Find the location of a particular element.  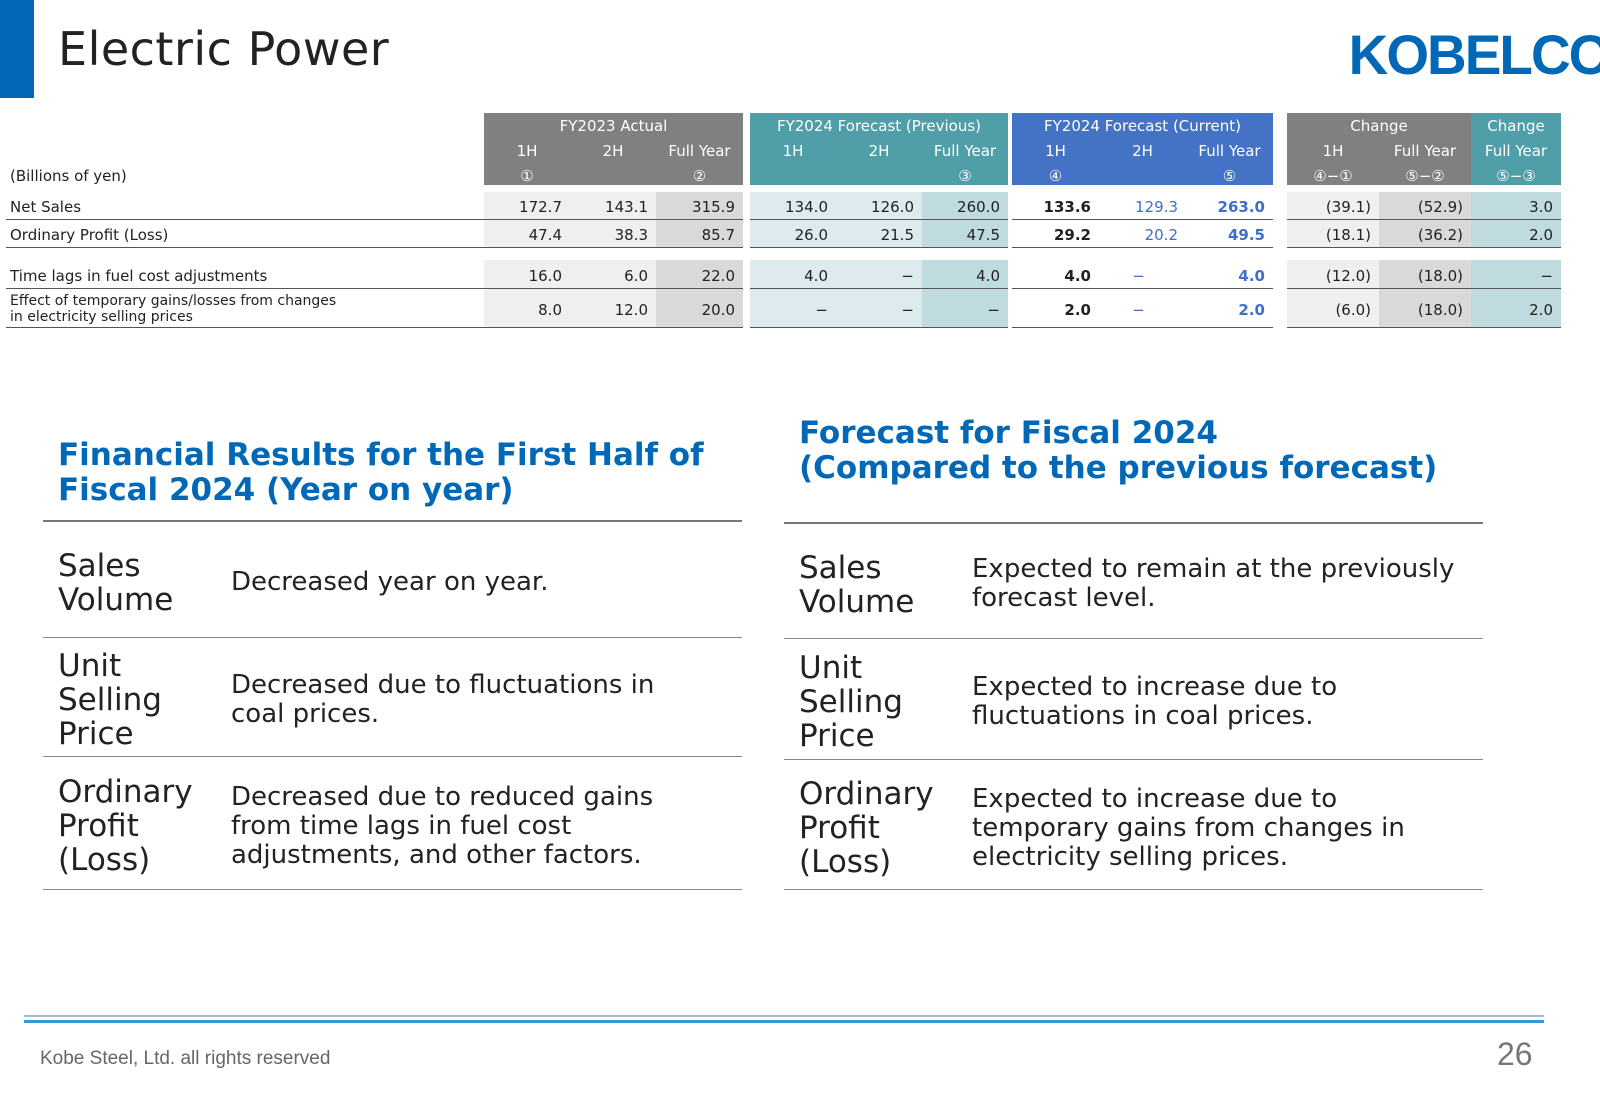

right-body-price-2: fluctuations in coal prices. is located at coordinates (1143, 716).